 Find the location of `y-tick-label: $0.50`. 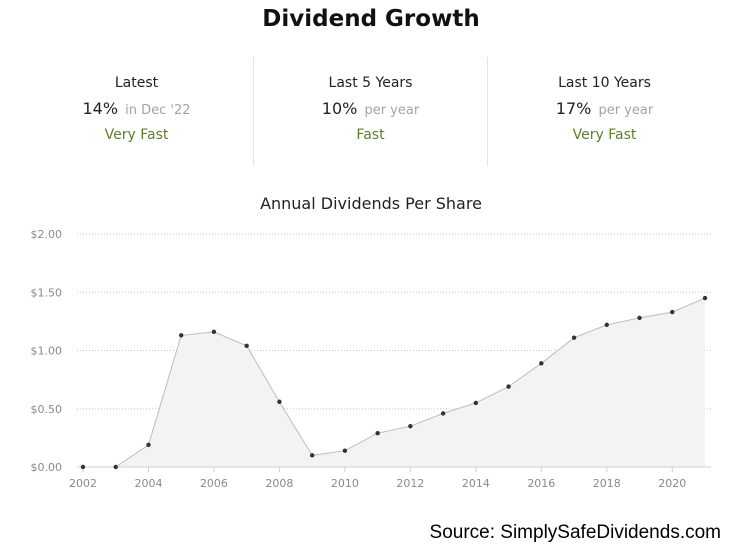

y-tick-label: $0.50 is located at coordinates (47, 409).